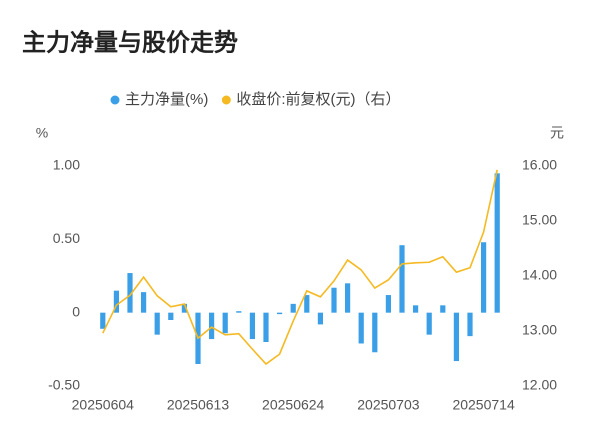  Describe the element at coordinates (557, 133) in the screenshot. I see `y2-unit: 元` at that location.